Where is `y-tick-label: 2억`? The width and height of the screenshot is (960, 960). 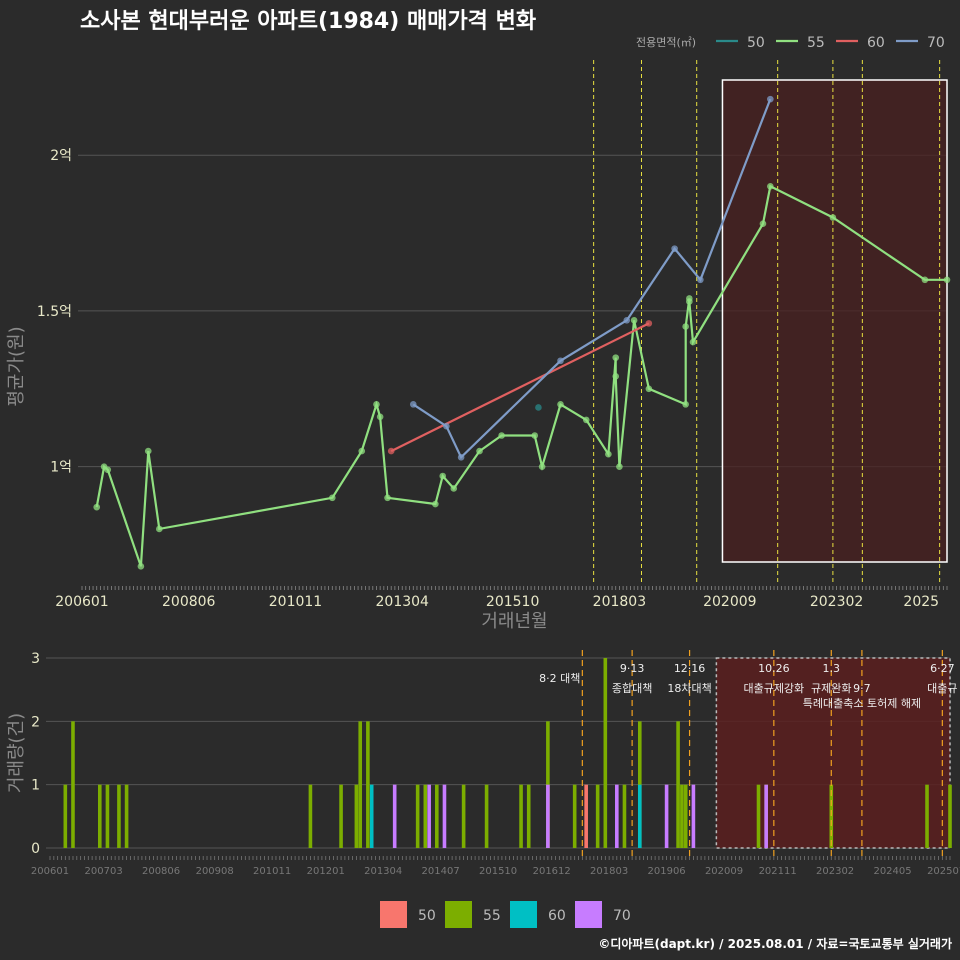 y-tick-label: 2억 is located at coordinates (61, 156).